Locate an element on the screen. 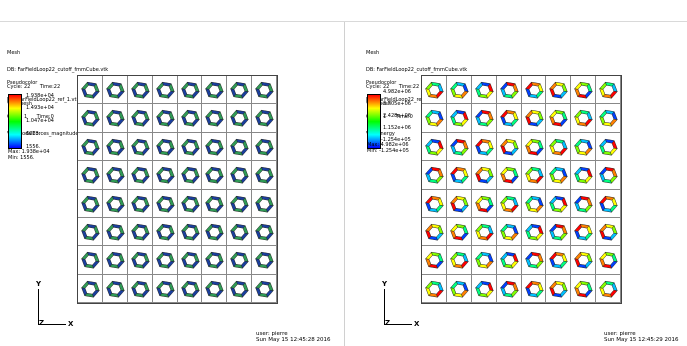 This screenshot has height=346, width=687. axis-y-line is located at coordinates (384, 307).